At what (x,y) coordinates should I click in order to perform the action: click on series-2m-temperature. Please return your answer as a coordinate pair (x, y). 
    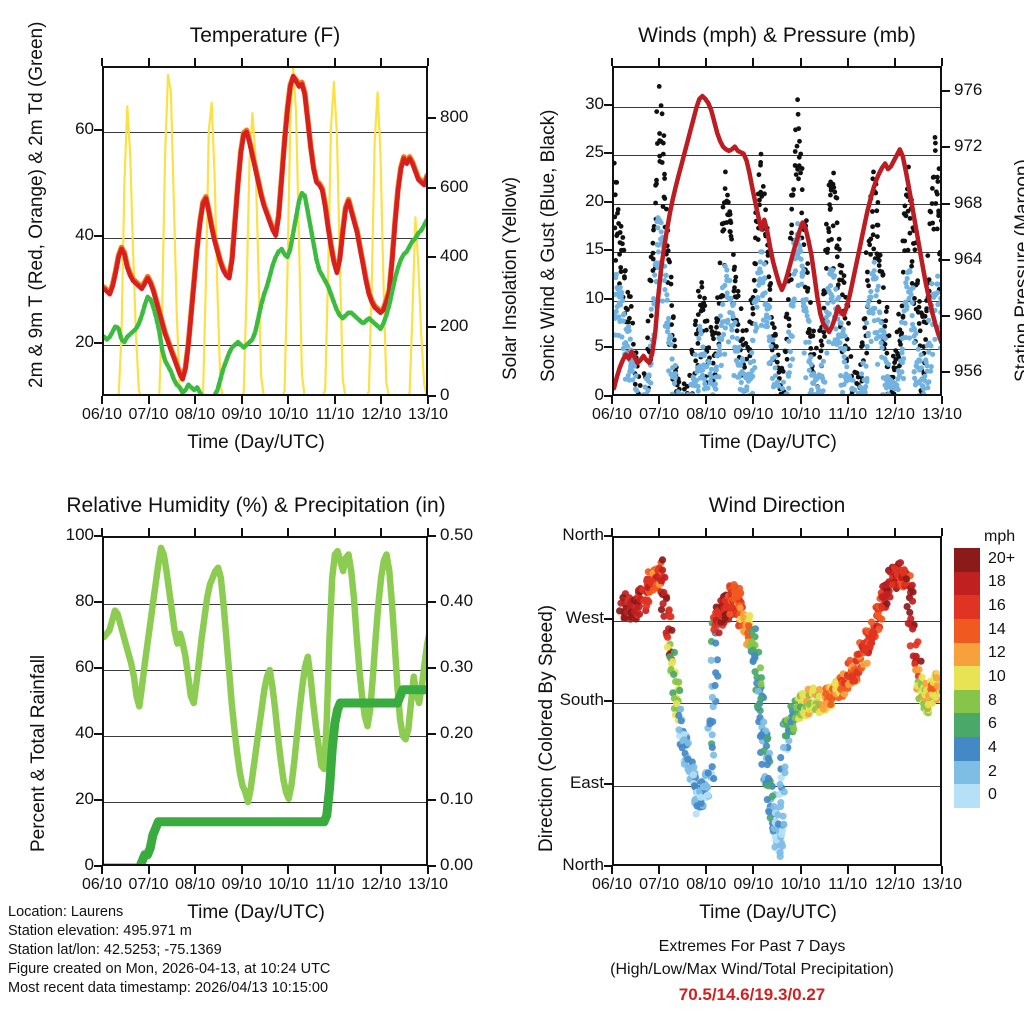
    Looking at the image, I should click on (265, 227).